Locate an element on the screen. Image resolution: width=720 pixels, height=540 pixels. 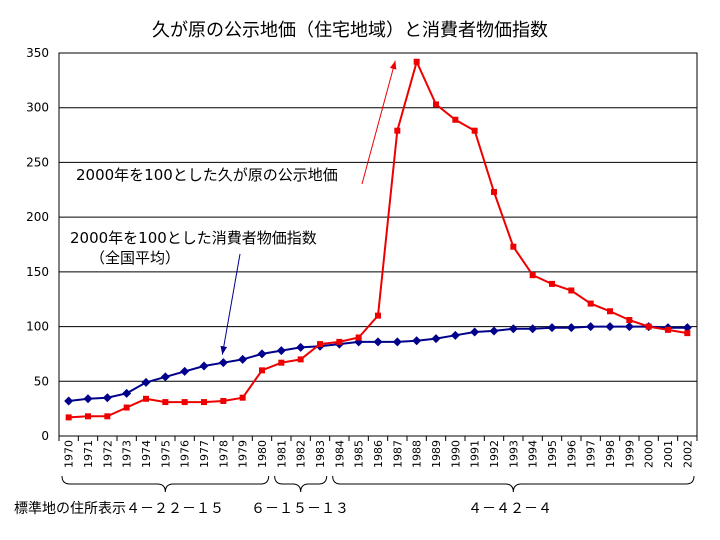
x-tick-label: 1980 is located at coordinates (262, 454).